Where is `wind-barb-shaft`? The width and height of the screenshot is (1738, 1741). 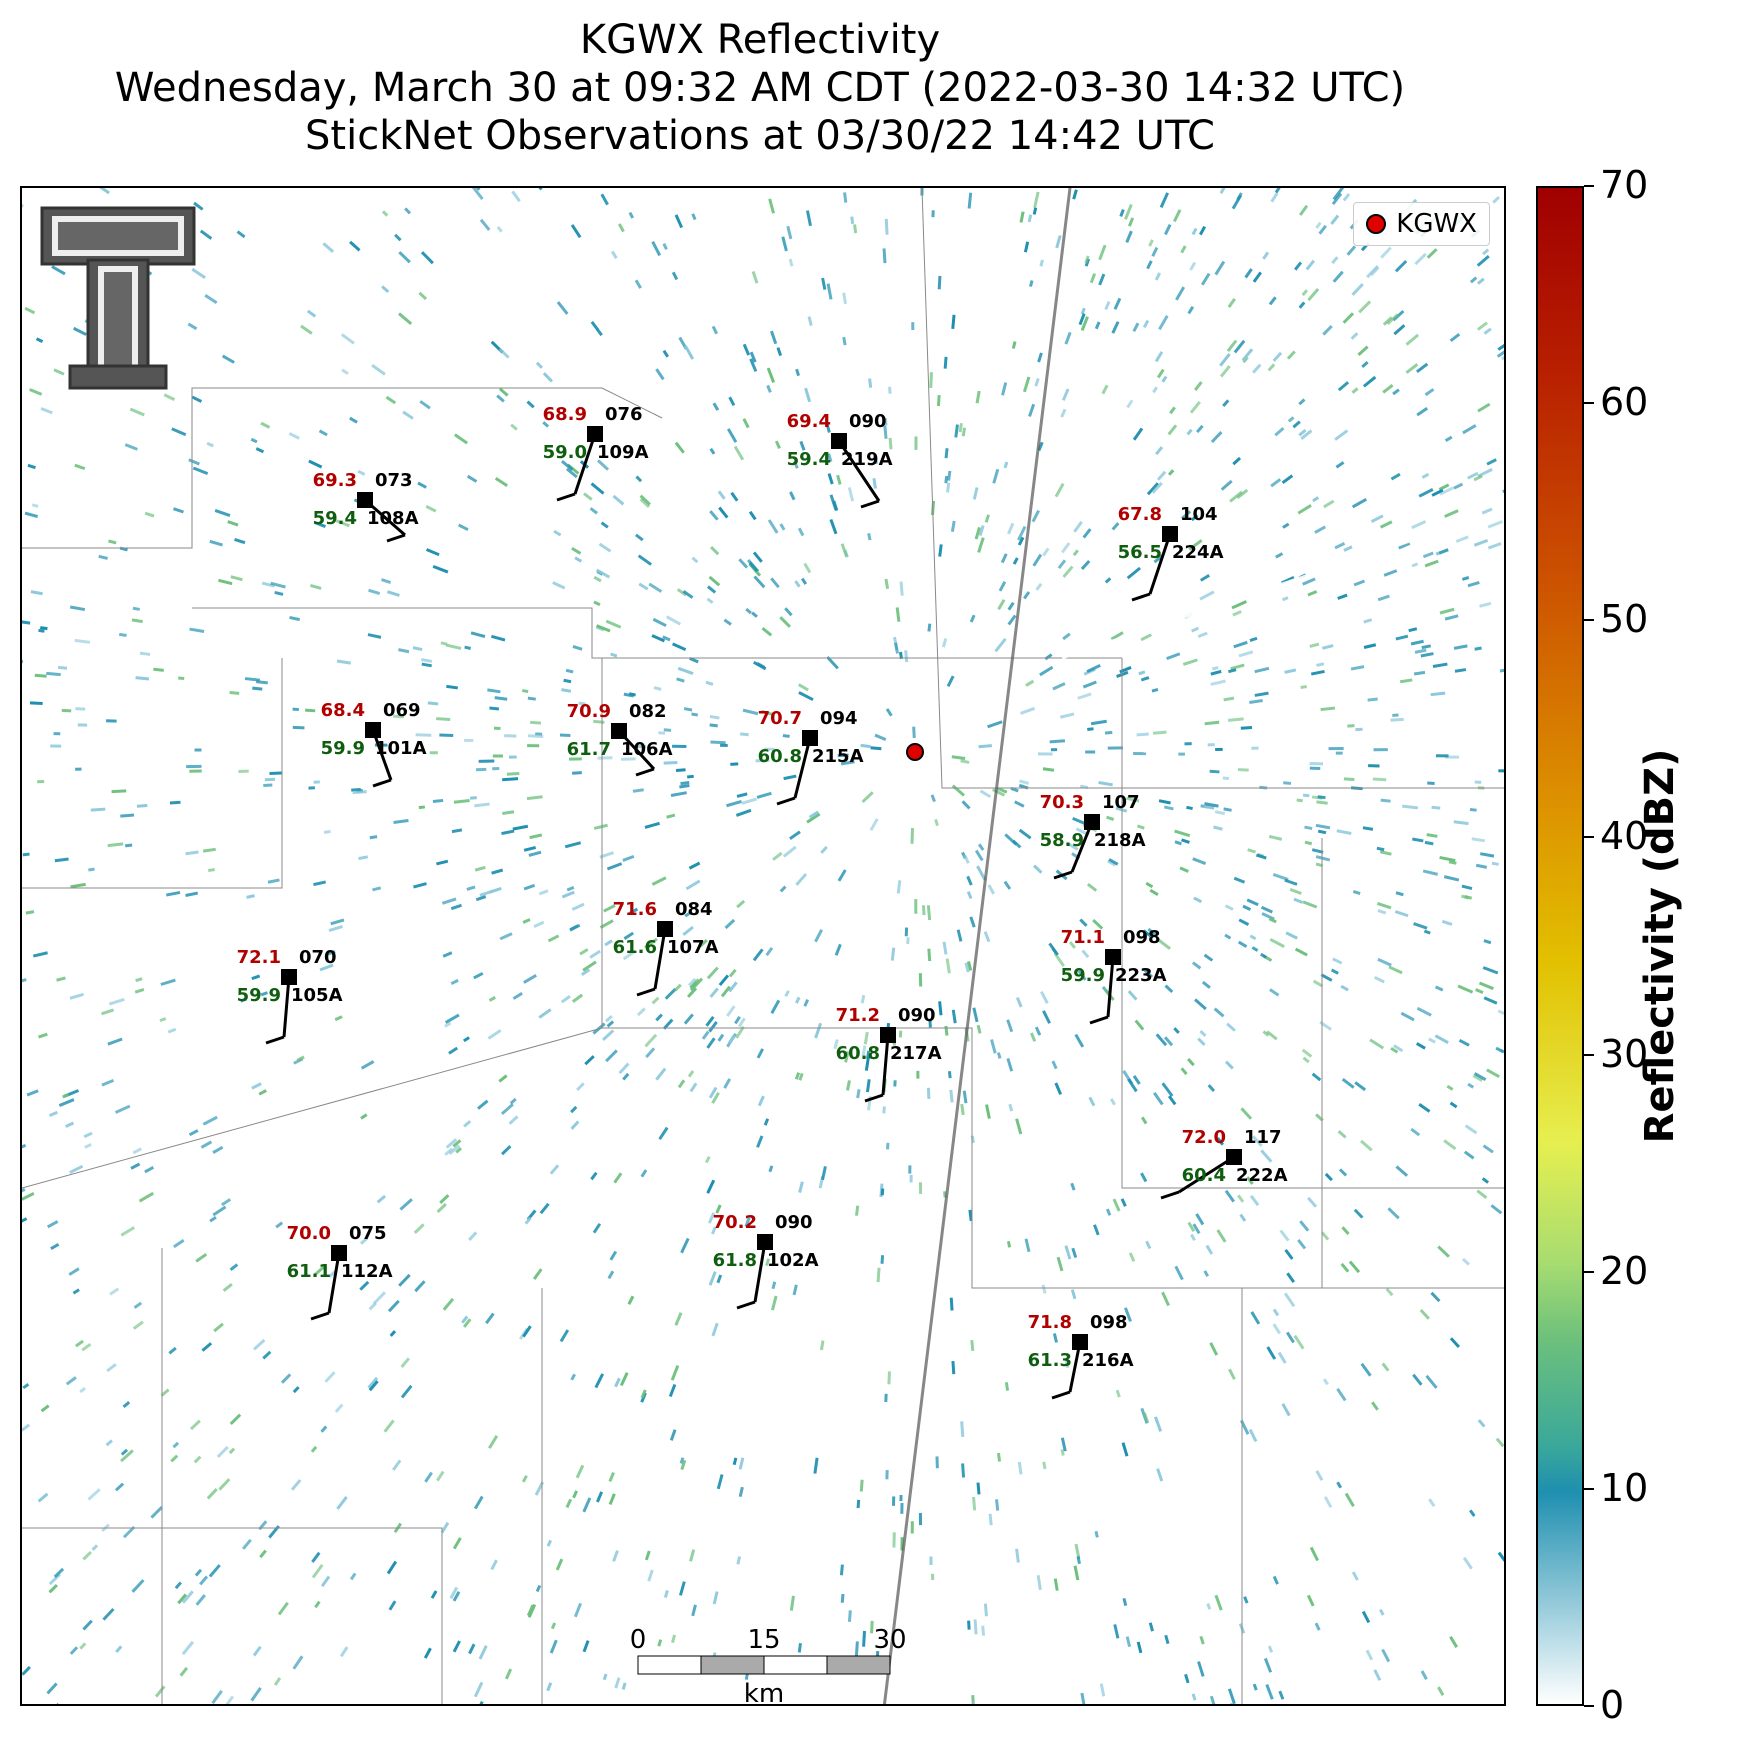 wind-barb-shaft is located at coordinates (885, 1065).